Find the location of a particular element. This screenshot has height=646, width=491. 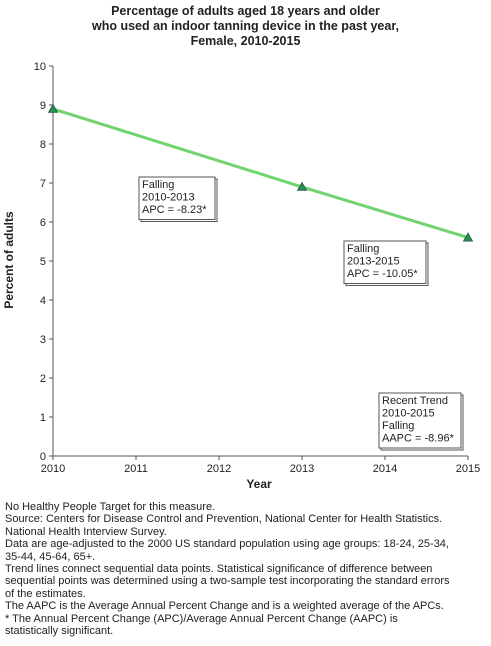

annotation-text: 2010-2013 is located at coordinates (168, 198).